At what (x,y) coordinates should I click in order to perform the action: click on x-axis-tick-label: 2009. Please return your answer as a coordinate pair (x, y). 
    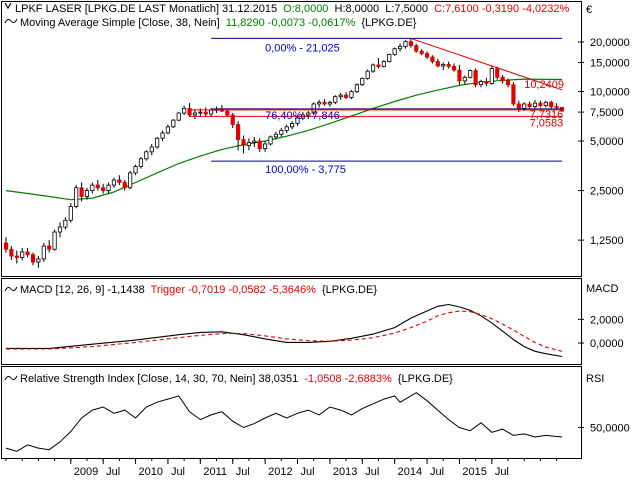
    Looking at the image, I should click on (86, 472).